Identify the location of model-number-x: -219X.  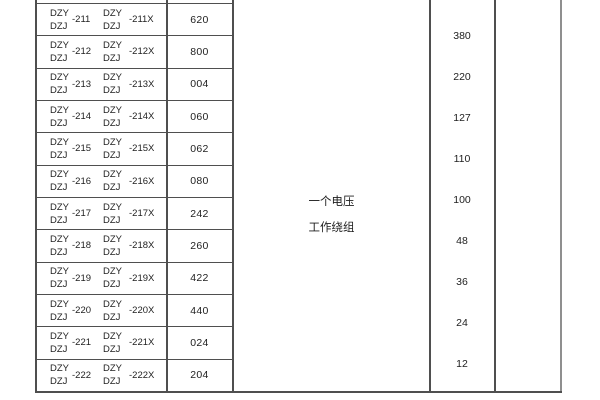
(142, 278).